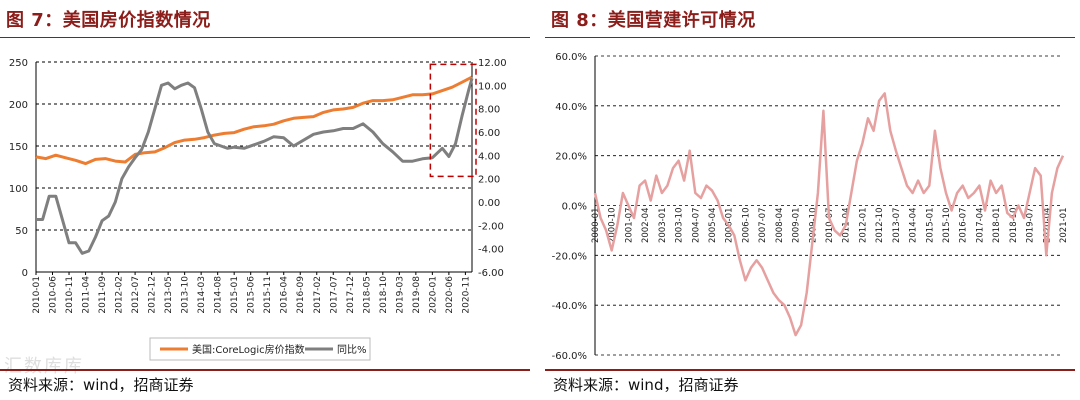 This screenshot has height=400, width=1080. What do you see at coordinates (70, 295) in the screenshot?
I see `x-tick-label: 2010-11` at bounding box center [70, 295].